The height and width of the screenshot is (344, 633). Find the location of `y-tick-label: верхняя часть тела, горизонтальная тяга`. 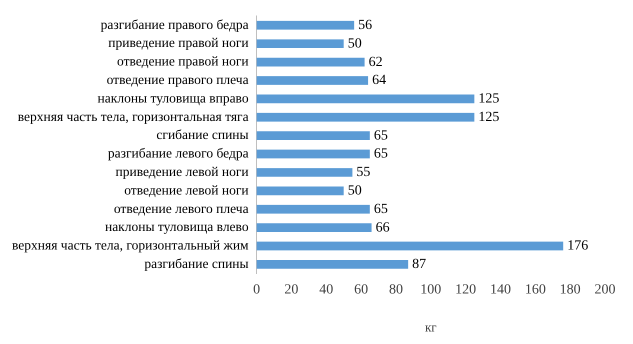

y-tick-label: верхняя часть тела, горизонтальная тяга is located at coordinates (133, 116).